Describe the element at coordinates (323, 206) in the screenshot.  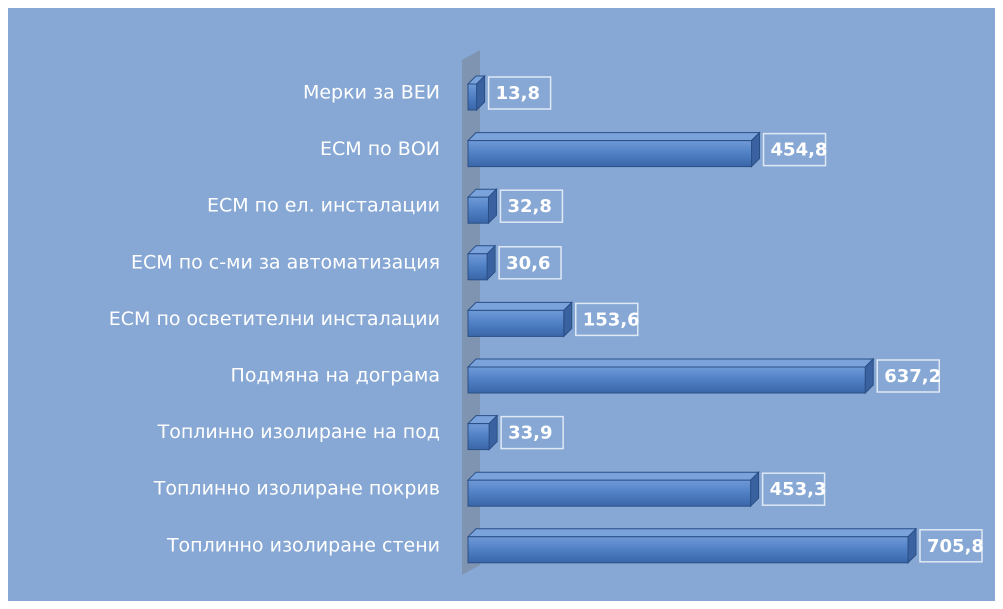
I see `category-label: ЕСМ по ел. инсталации` at that location.